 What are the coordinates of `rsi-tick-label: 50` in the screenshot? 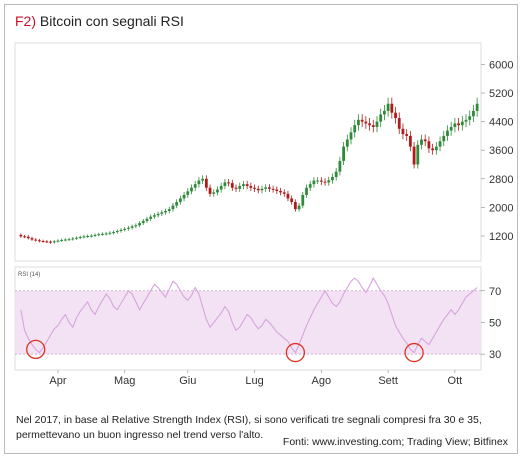 It's located at (495, 323).